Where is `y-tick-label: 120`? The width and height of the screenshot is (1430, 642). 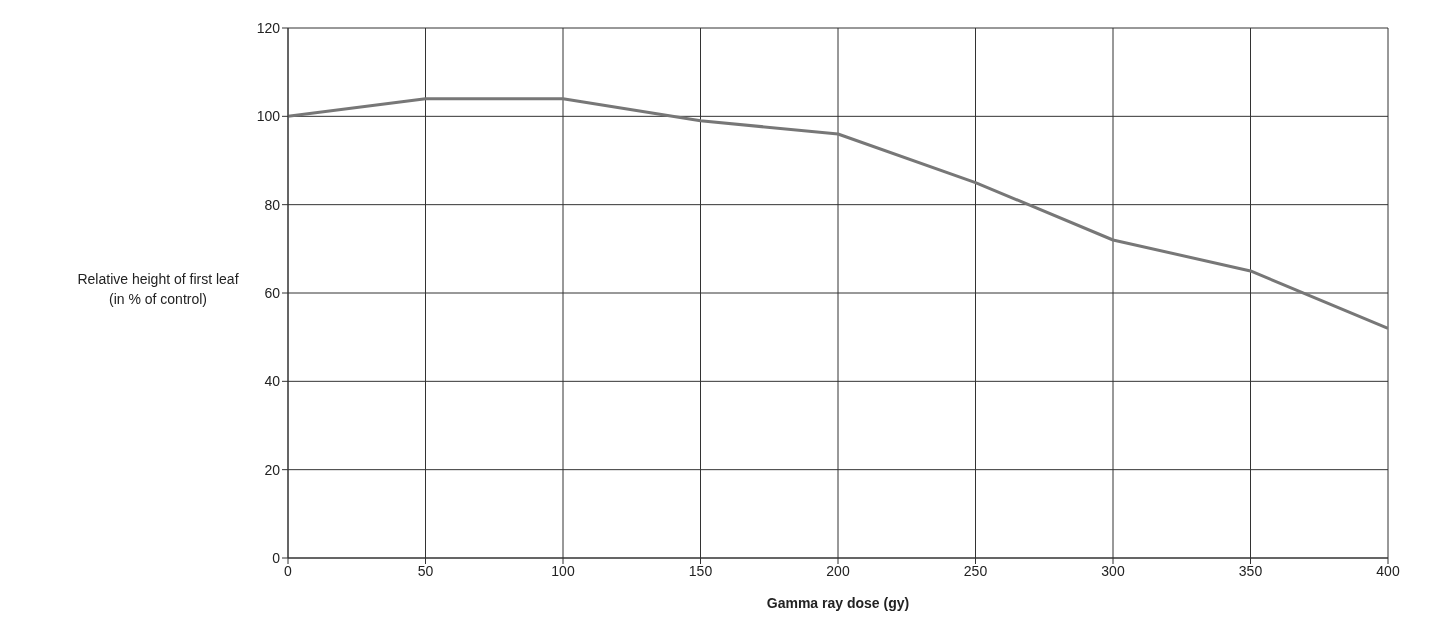
y-tick-label: 120 is located at coordinates (268, 27).